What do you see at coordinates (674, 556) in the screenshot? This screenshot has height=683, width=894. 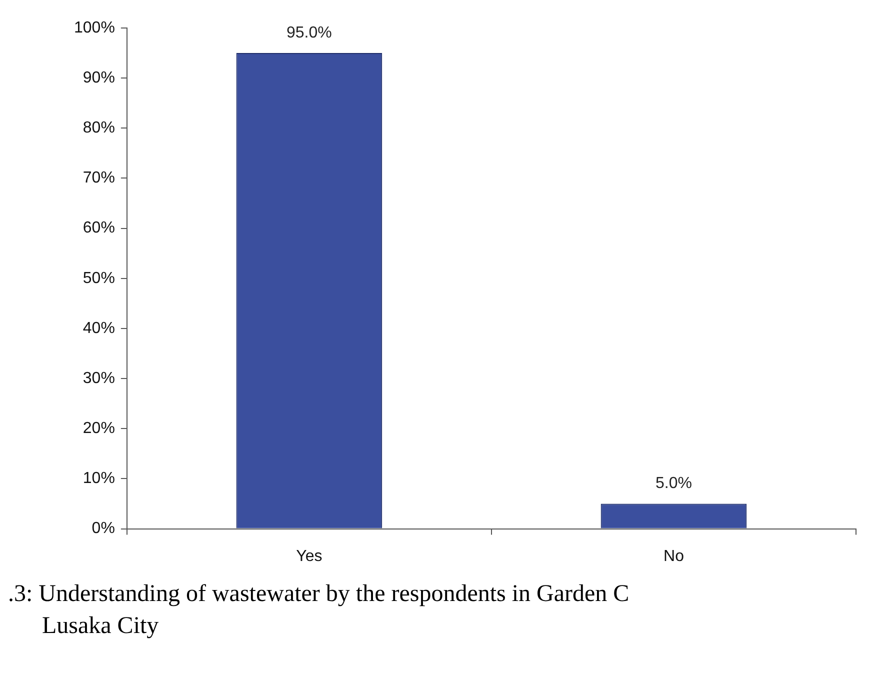 I see `x-tick-label: No` at bounding box center [674, 556].